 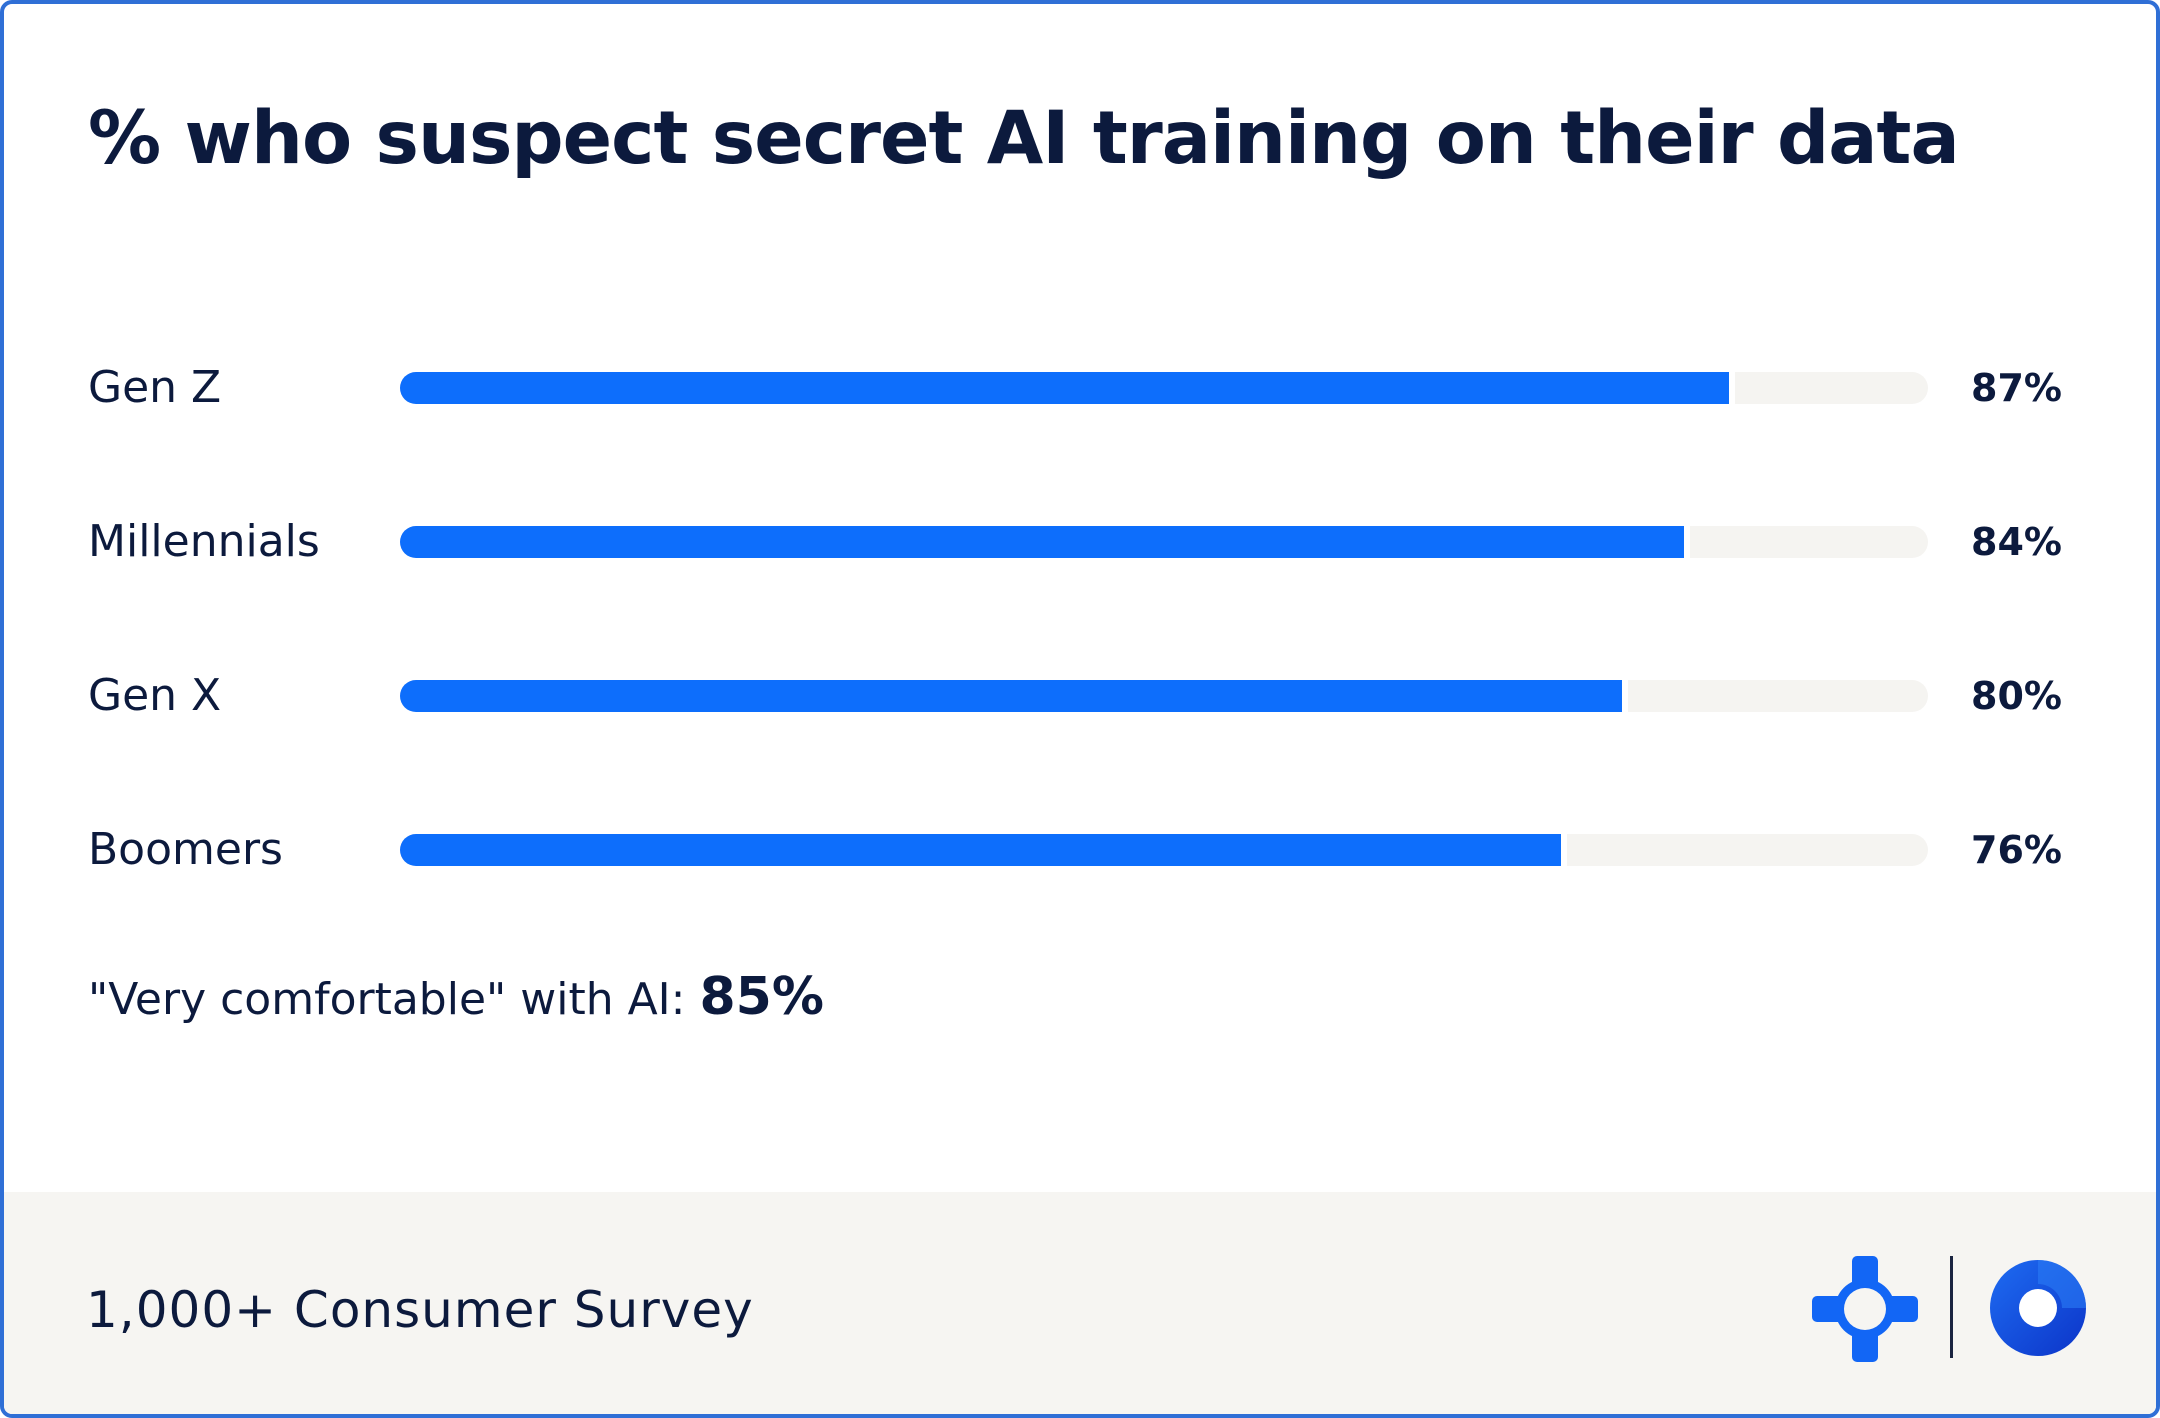 I want to click on bar-row: Gen Z 87%, so click(x=1080, y=388).